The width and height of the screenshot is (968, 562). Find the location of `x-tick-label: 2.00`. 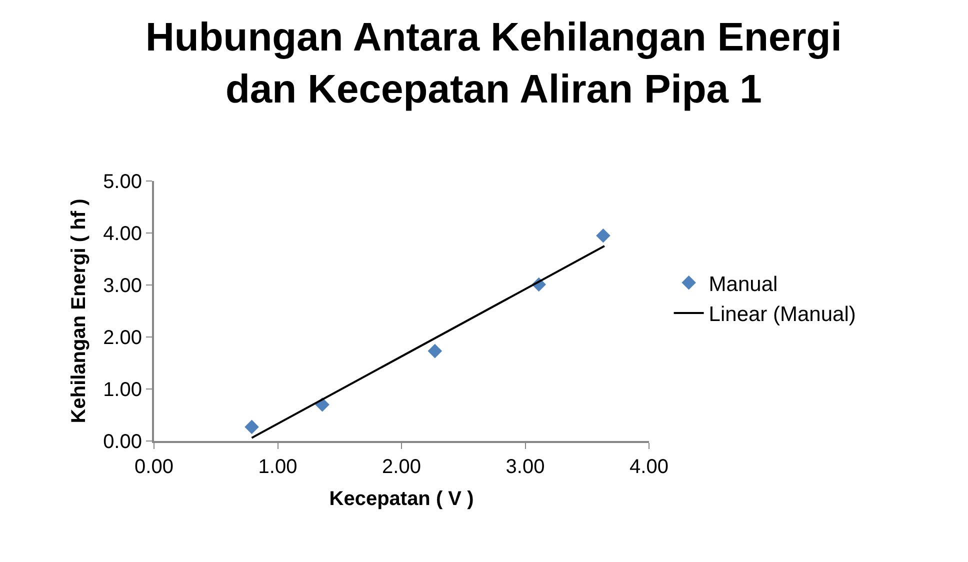

x-tick-label: 2.00 is located at coordinates (401, 467).